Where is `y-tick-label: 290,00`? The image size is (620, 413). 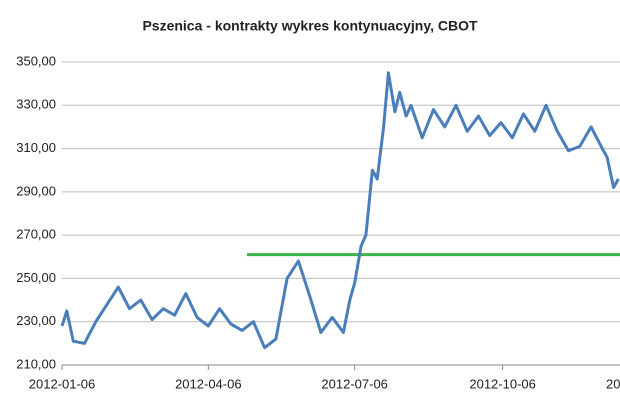 y-tick-label: 290,00 is located at coordinates (36, 190).